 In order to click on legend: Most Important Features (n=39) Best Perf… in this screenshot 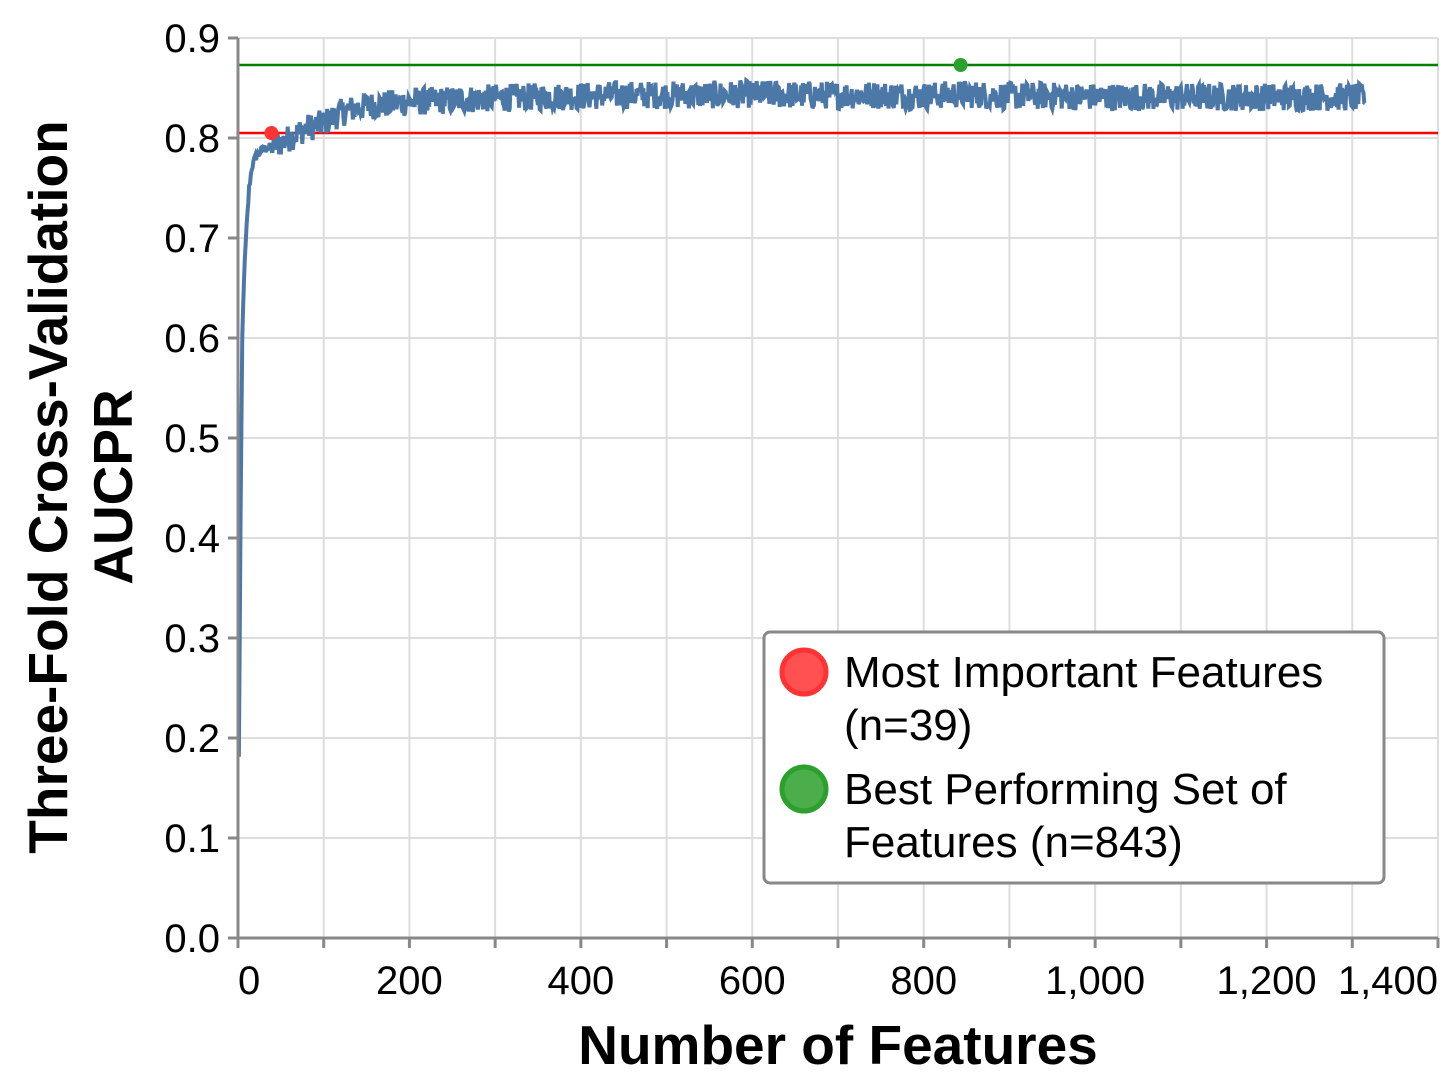, I will do `click(1074, 757)`.